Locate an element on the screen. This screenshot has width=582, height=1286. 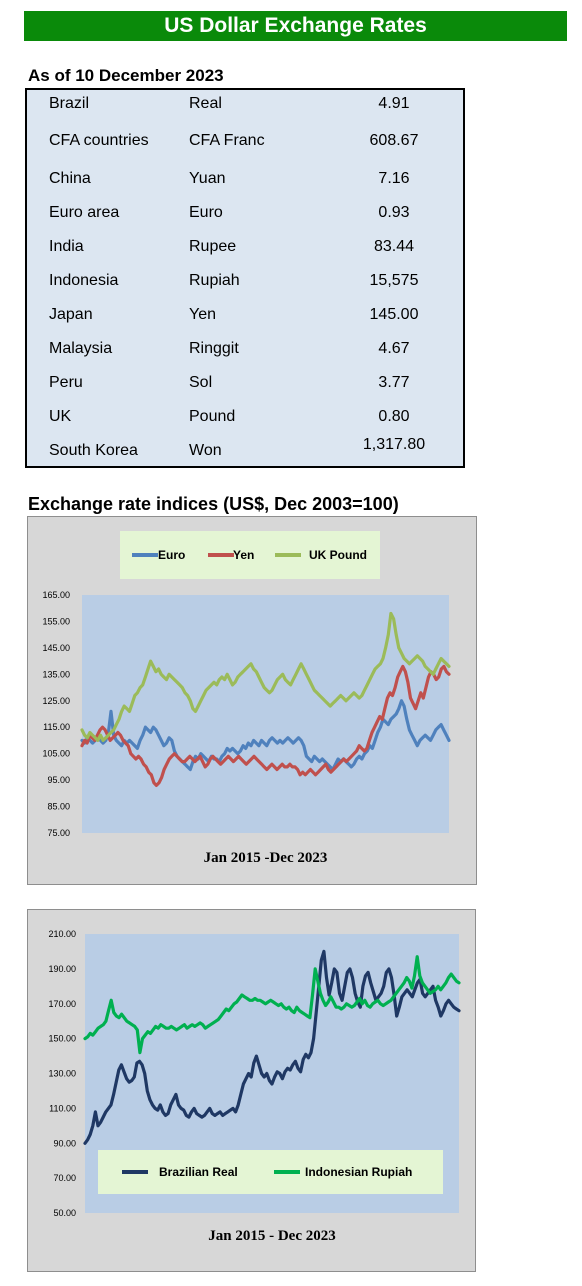
legend-label: Euro is located at coordinates (171, 555).